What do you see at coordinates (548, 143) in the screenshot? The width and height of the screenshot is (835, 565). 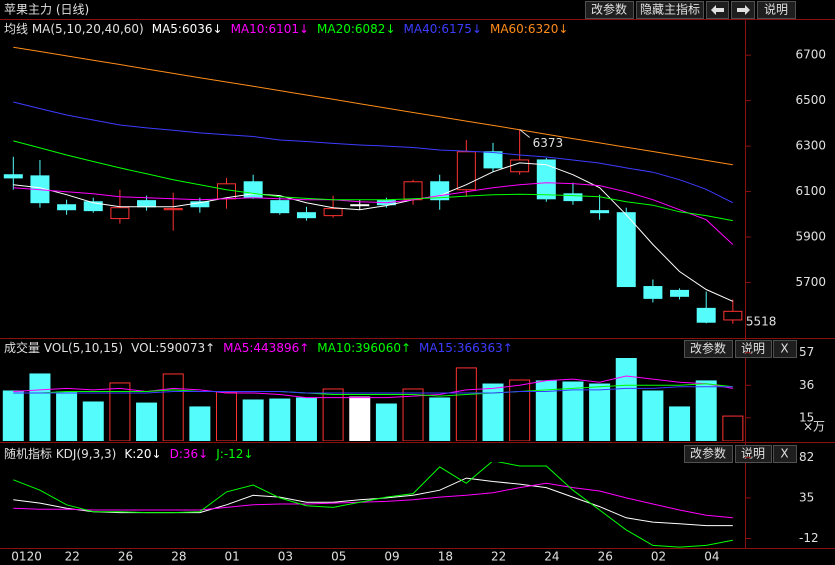 I see `annotation: 6373` at bounding box center [548, 143].